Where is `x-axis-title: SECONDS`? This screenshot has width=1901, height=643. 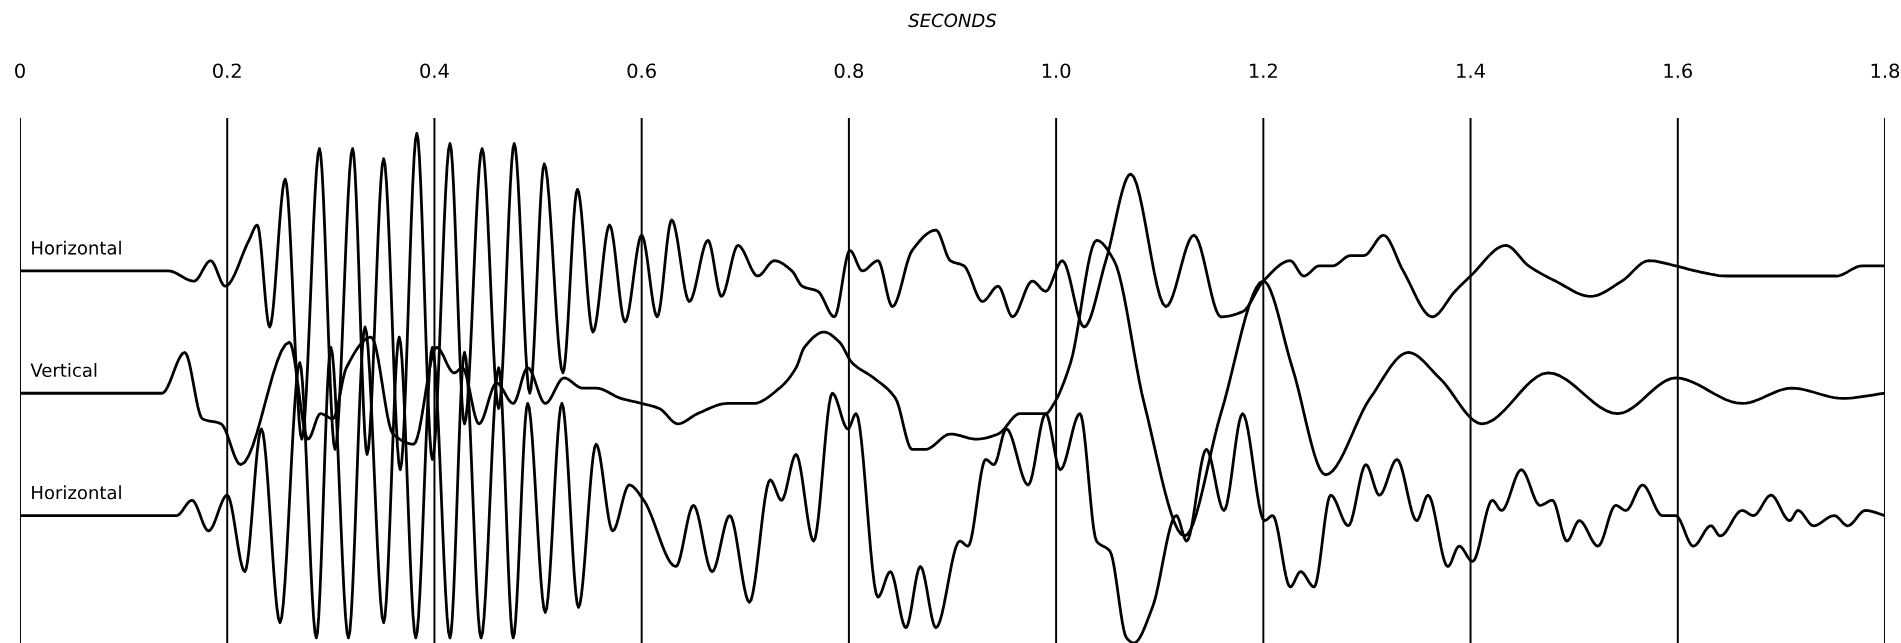
x-axis-title: SECONDS is located at coordinates (952, 20).